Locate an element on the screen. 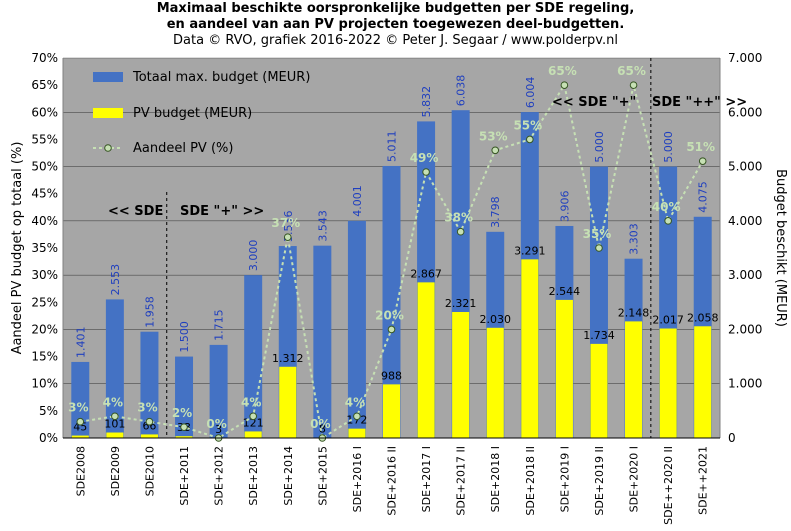 The height and width of the screenshot is (531, 791). y-left-tick-label: 25% is located at coordinates (44, 302).